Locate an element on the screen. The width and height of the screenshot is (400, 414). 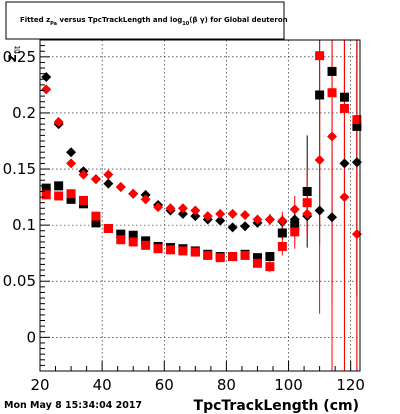
datestamp: Mon May 8 15:34:04 2017 is located at coordinates (73, 405).